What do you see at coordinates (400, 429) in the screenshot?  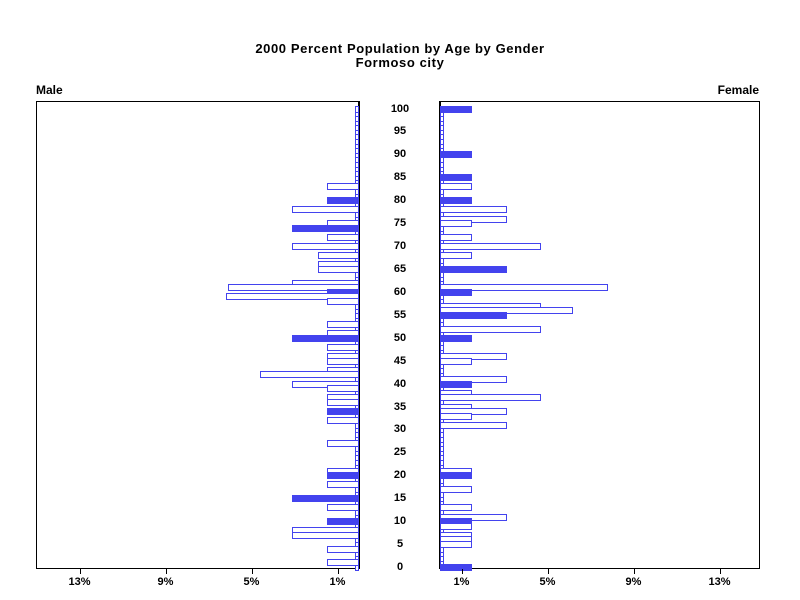 I see `age-axis-label-30: 30` at bounding box center [400, 429].